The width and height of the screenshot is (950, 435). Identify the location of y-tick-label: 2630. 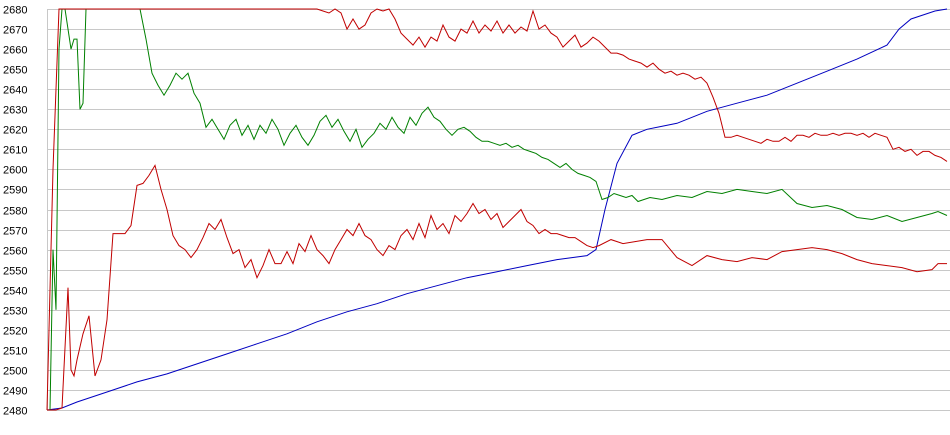
(15, 111).